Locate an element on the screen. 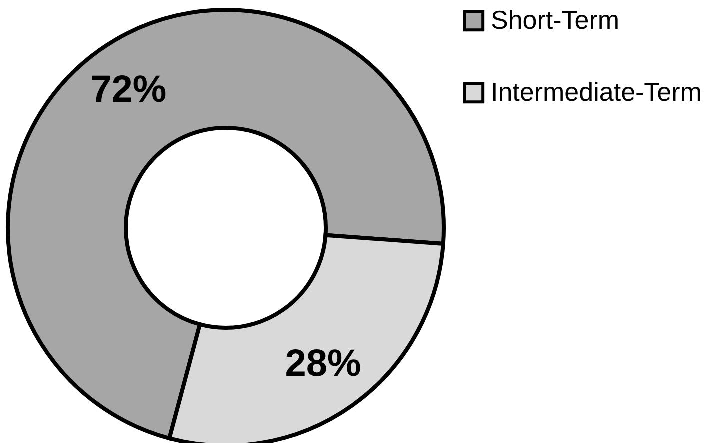  legend-label: Intermediate-Term is located at coordinates (596, 92).